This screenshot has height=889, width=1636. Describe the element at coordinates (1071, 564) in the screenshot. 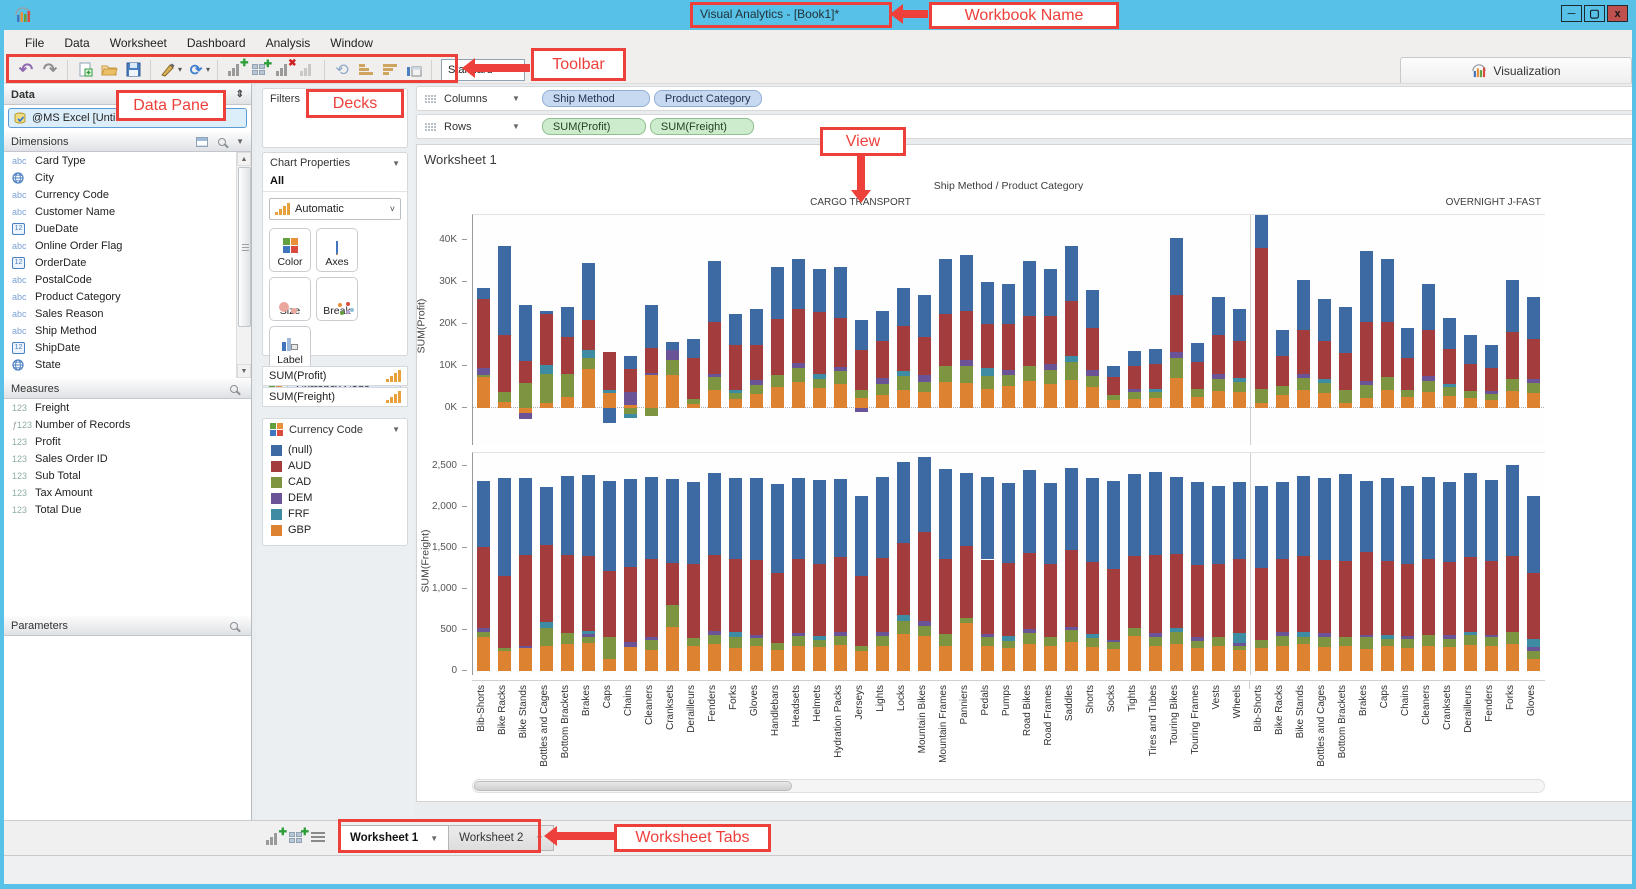

I see `bar-saddles` at that location.